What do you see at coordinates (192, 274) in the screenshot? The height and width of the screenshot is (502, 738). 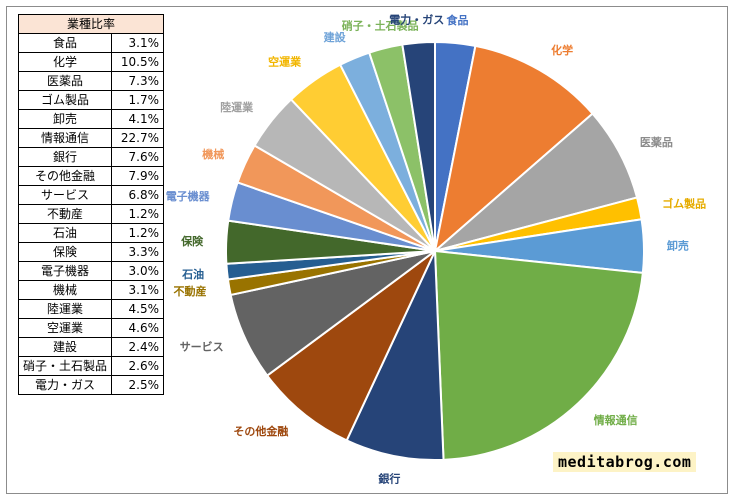 I see `slice-label: 石油` at bounding box center [192, 274].